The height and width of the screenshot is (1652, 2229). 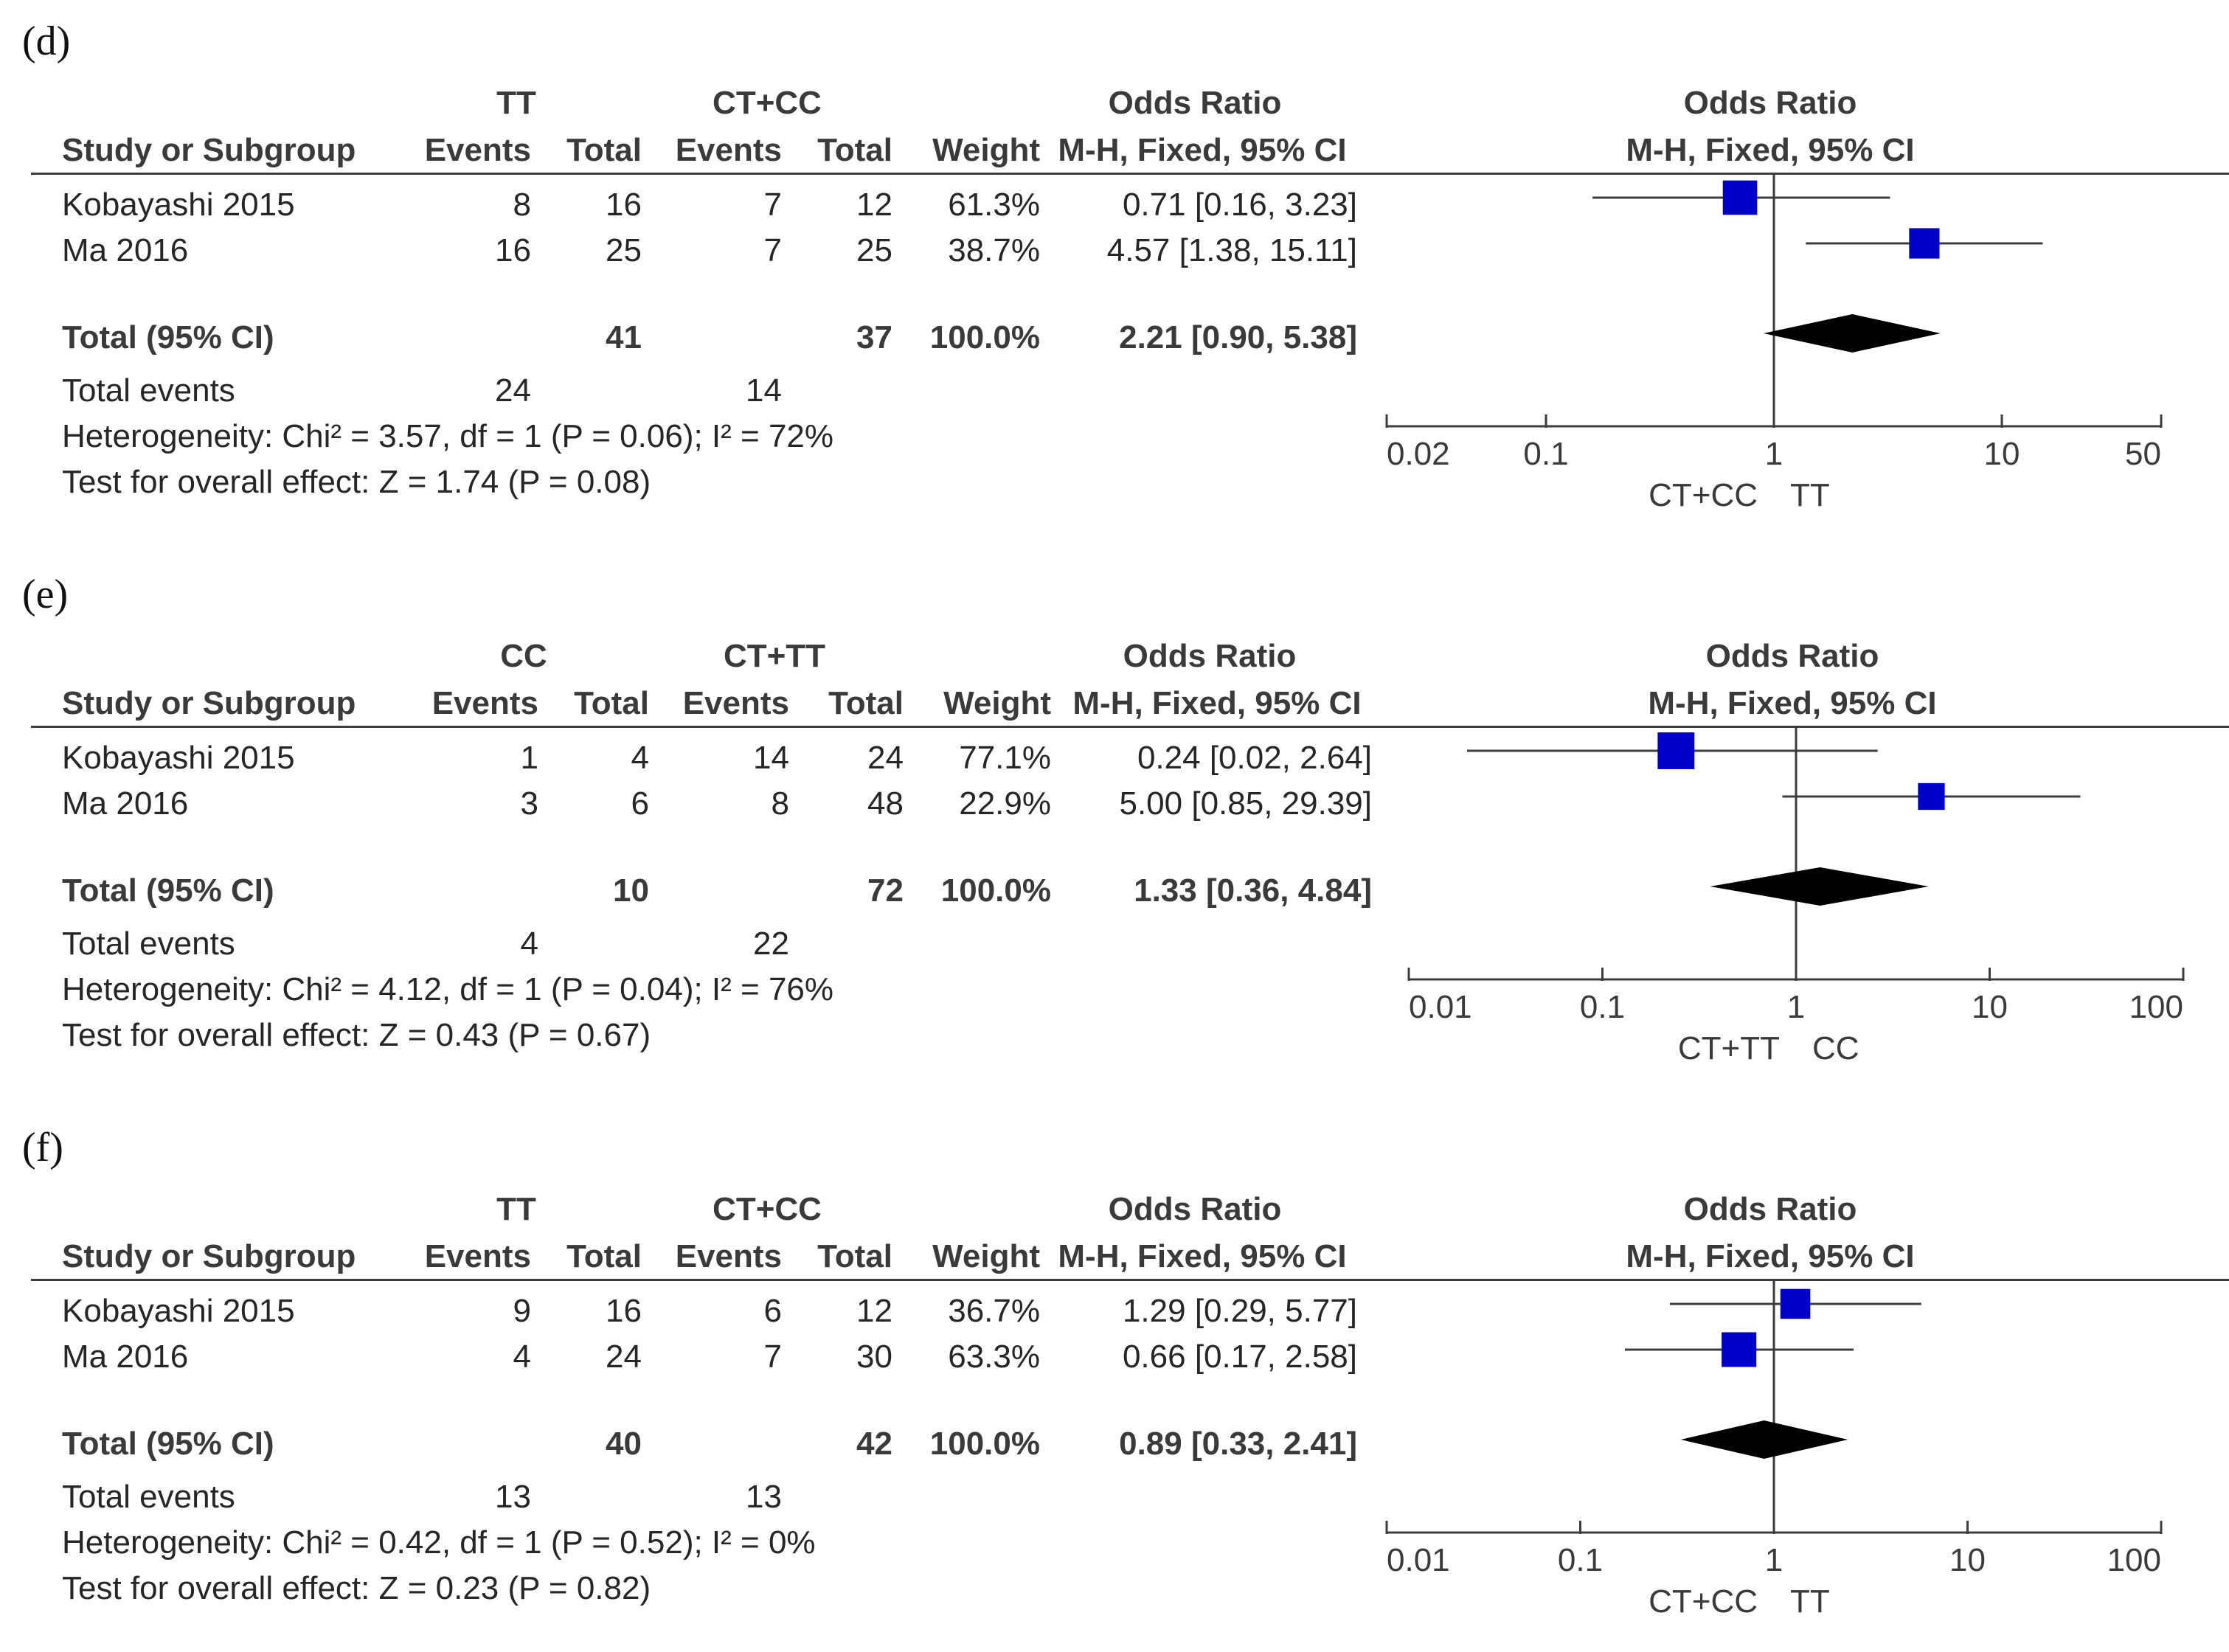 What do you see at coordinates (516, 1209) in the screenshot?
I see `group1-header: TT` at bounding box center [516, 1209].